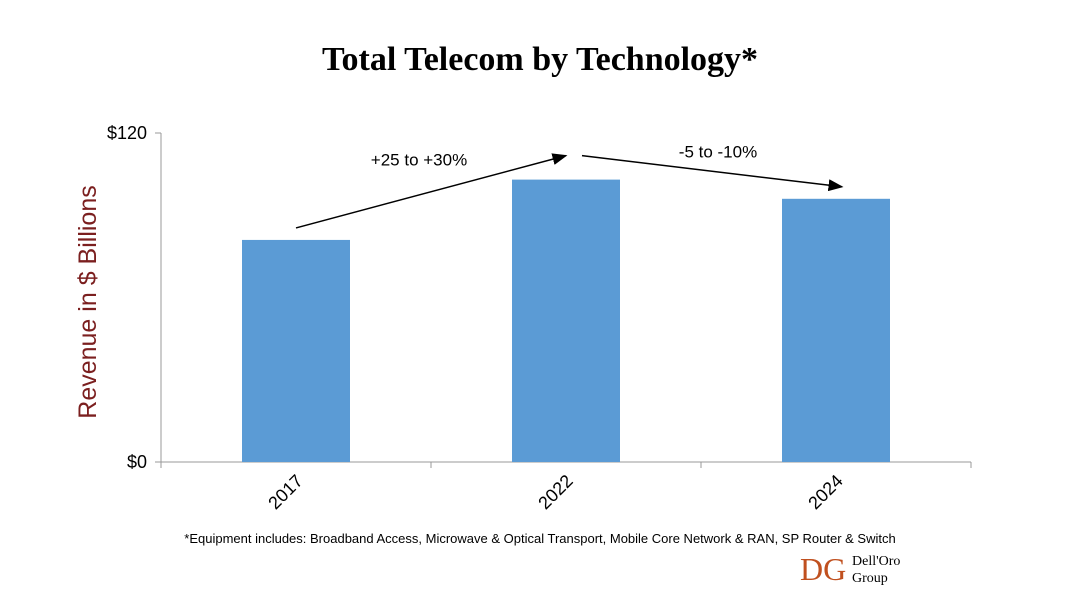 This screenshot has width=1080, height=608. What do you see at coordinates (540, 59) in the screenshot?
I see `chart-title: Total Telecom by Technology*` at bounding box center [540, 59].